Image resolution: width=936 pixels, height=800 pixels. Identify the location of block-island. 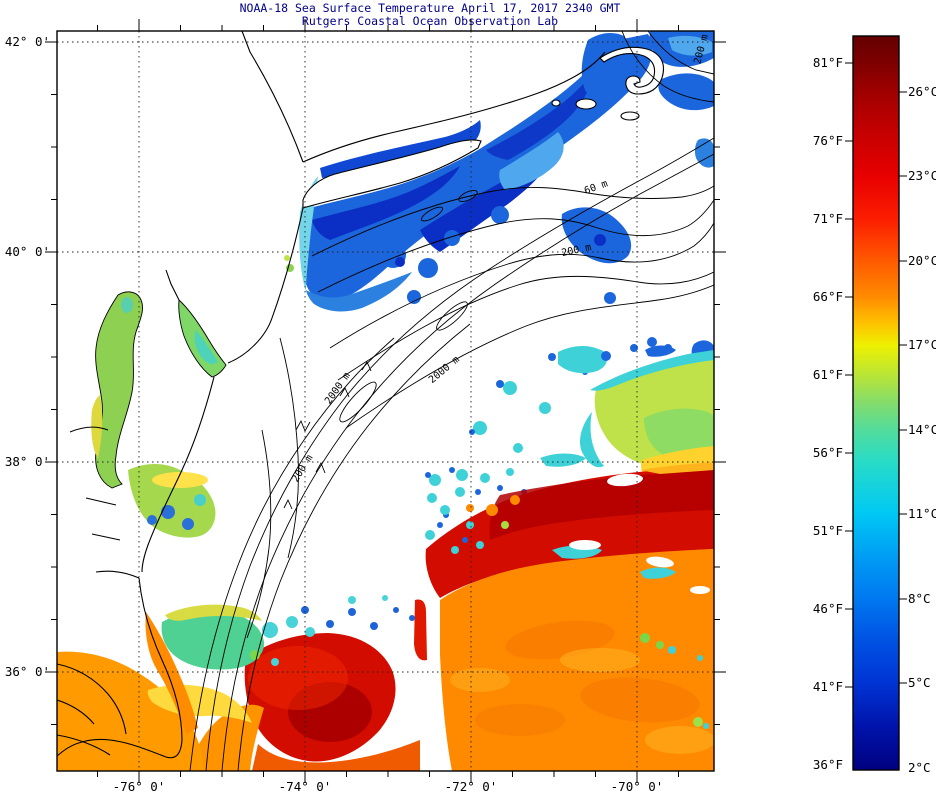
(556, 103).